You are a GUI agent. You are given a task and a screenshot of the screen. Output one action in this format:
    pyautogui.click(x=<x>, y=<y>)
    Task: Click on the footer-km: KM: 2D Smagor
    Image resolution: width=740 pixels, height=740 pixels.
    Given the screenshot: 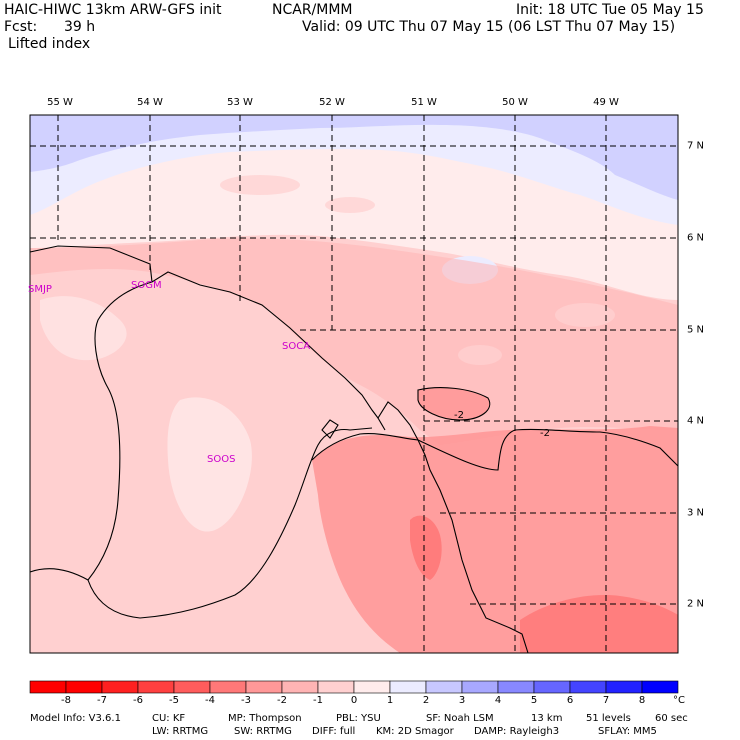 What is the action you would take?
    pyautogui.click(x=415, y=731)
    